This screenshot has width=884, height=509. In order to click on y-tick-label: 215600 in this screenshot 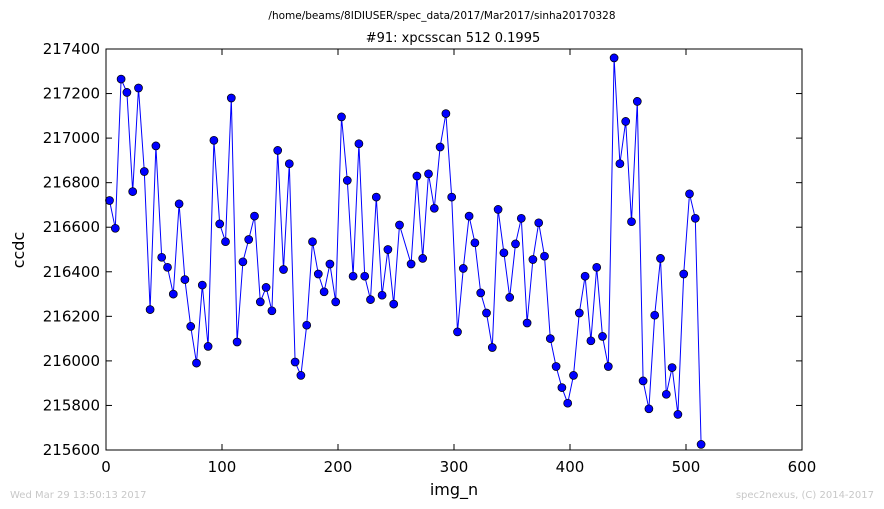, I will do `click(71, 450)`.